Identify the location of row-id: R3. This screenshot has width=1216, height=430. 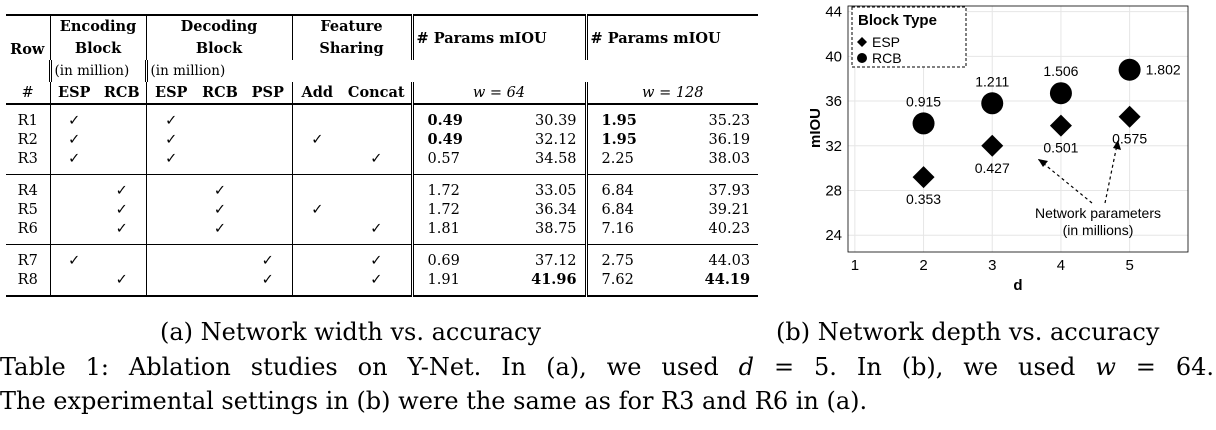
(28, 162).